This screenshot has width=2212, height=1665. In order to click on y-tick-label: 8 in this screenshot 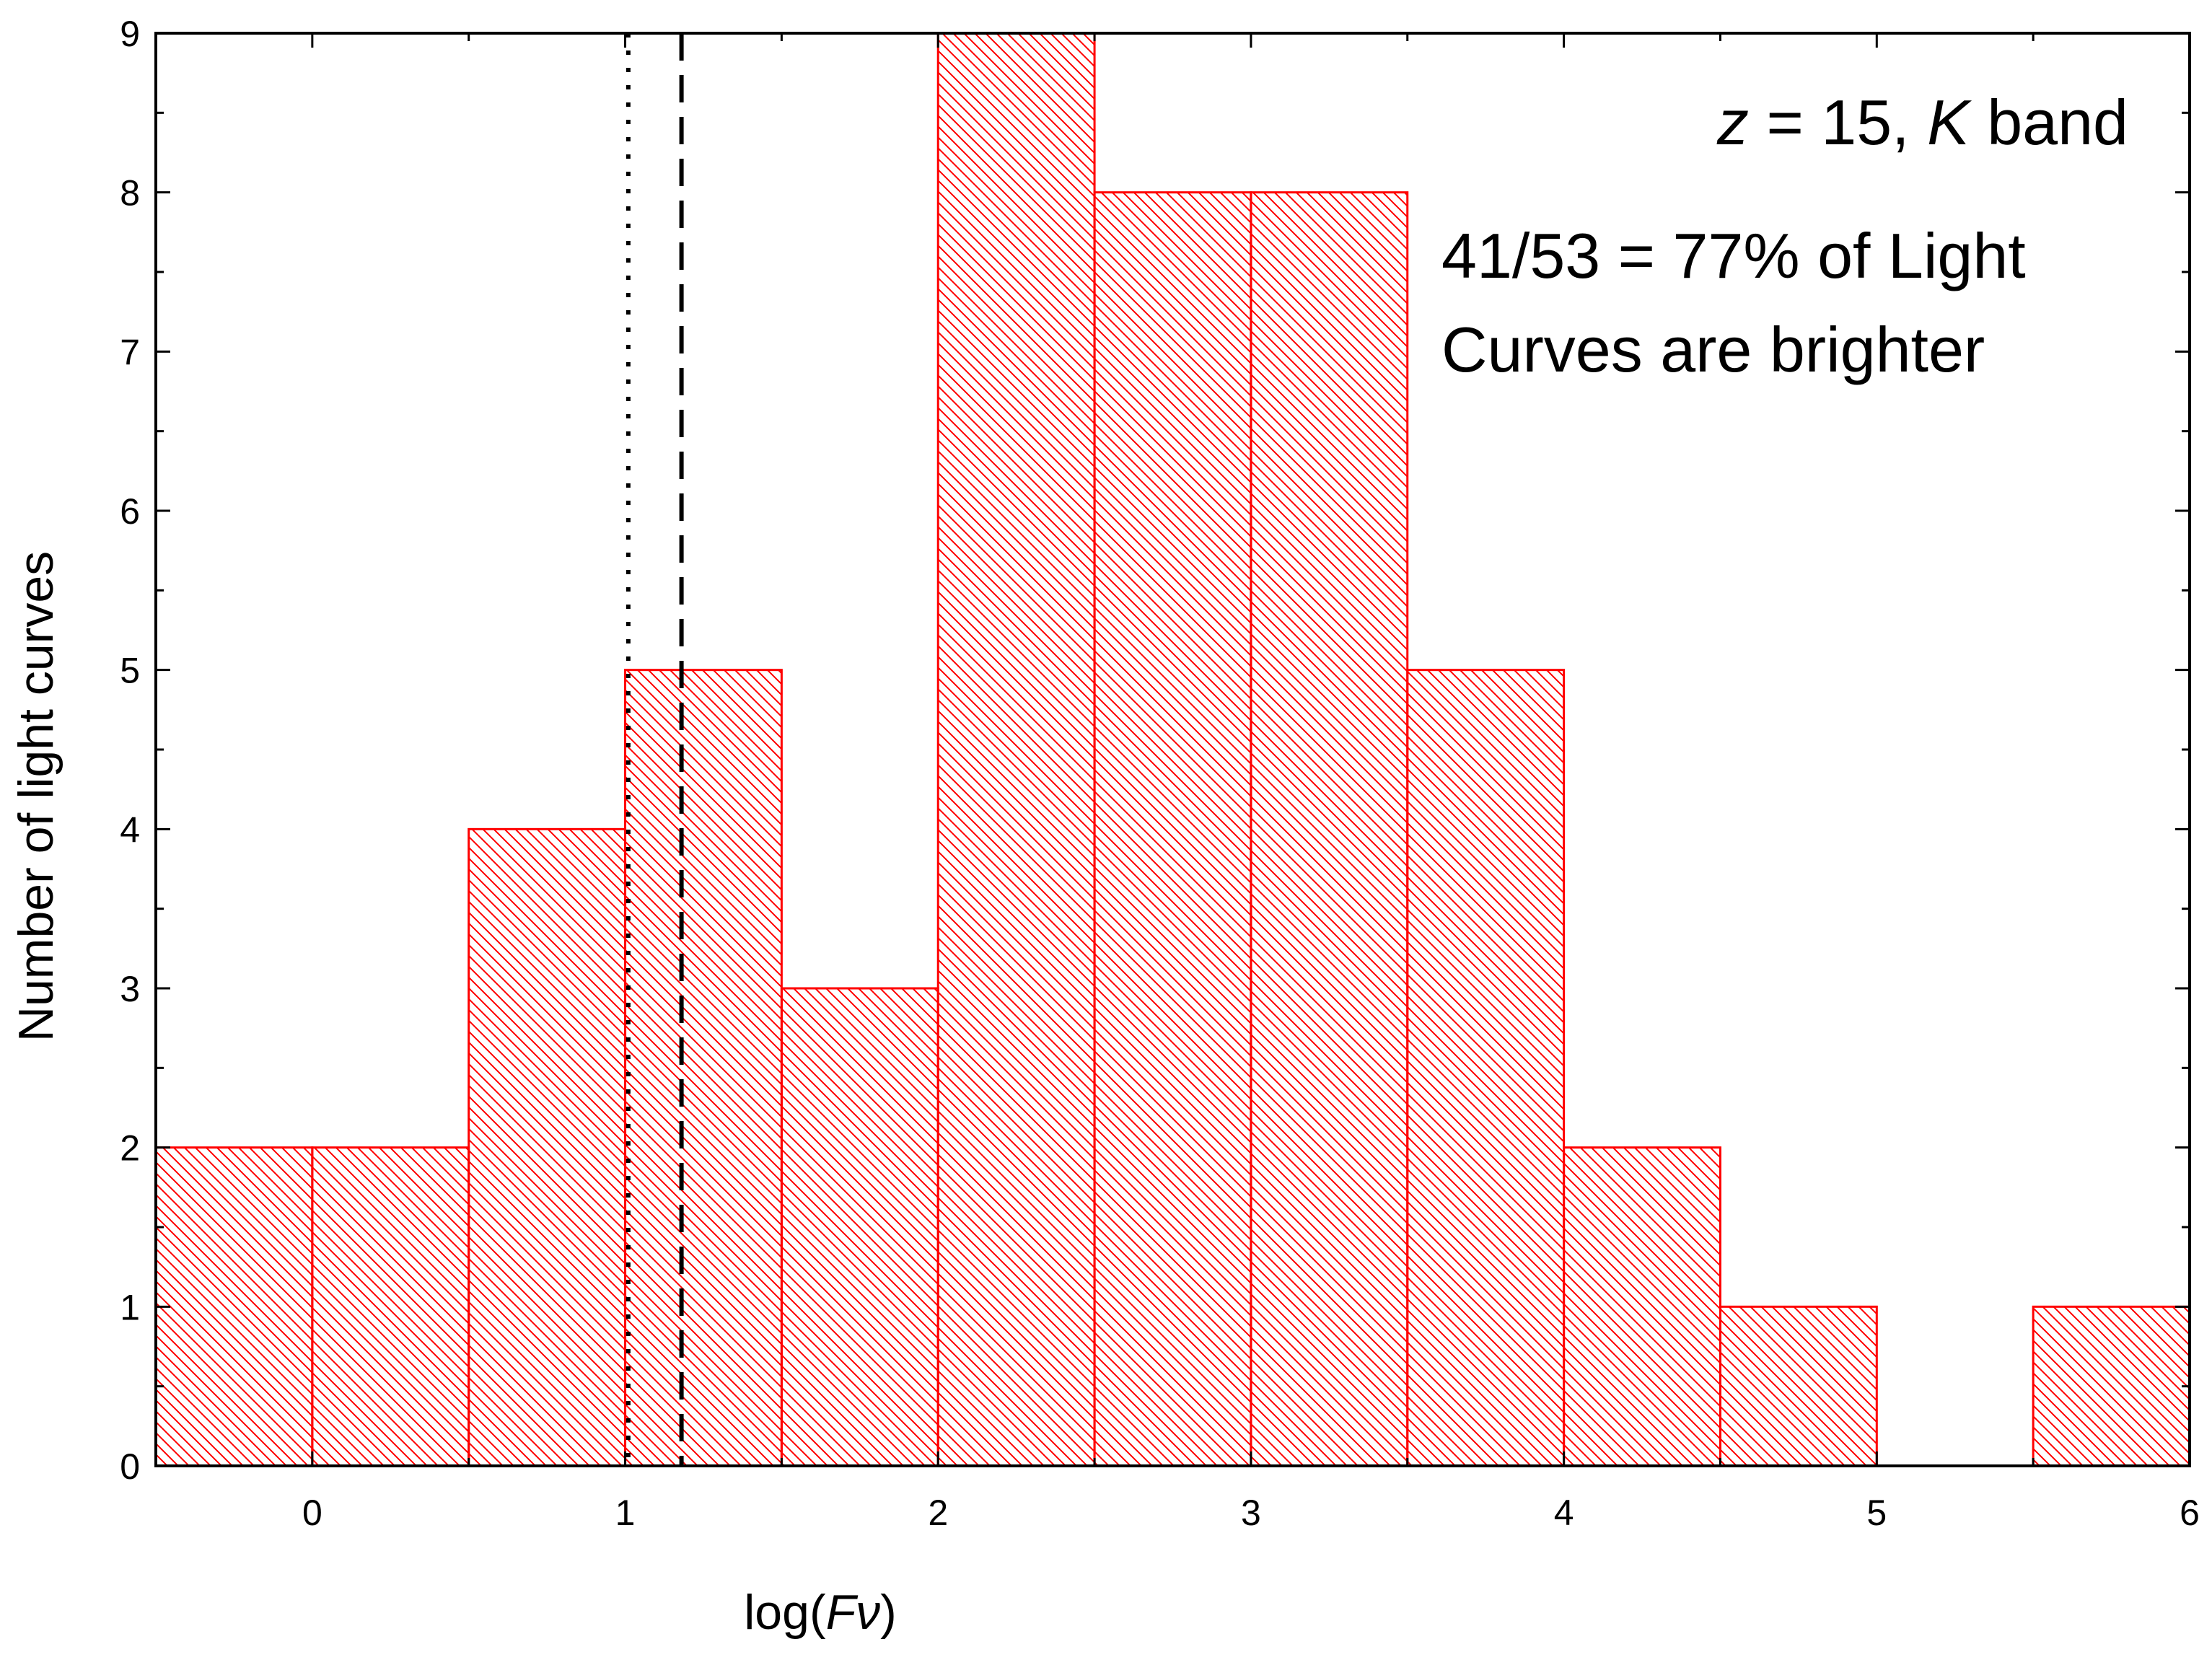, I will do `click(130, 193)`.